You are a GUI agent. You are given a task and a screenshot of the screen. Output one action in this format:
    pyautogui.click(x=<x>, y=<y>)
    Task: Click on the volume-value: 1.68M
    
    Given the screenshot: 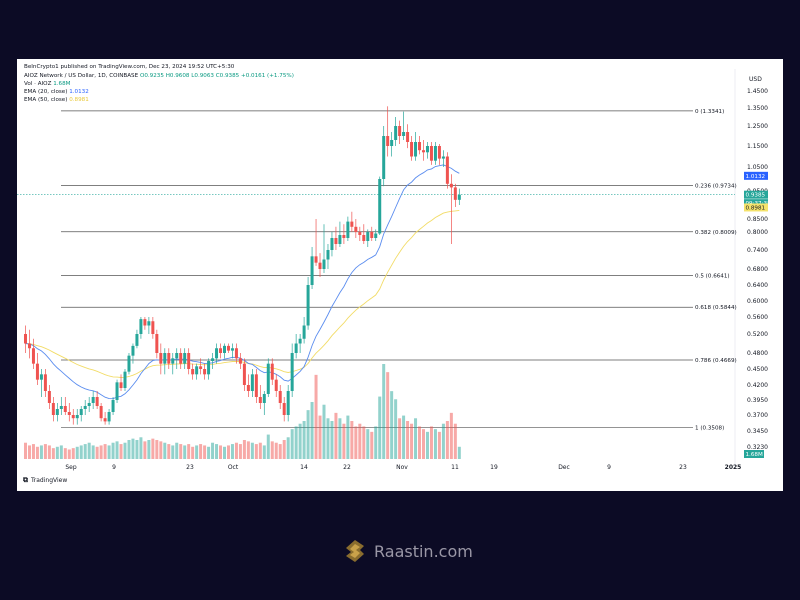 What is the action you would take?
    pyautogui.click(x=62, y=84)
    